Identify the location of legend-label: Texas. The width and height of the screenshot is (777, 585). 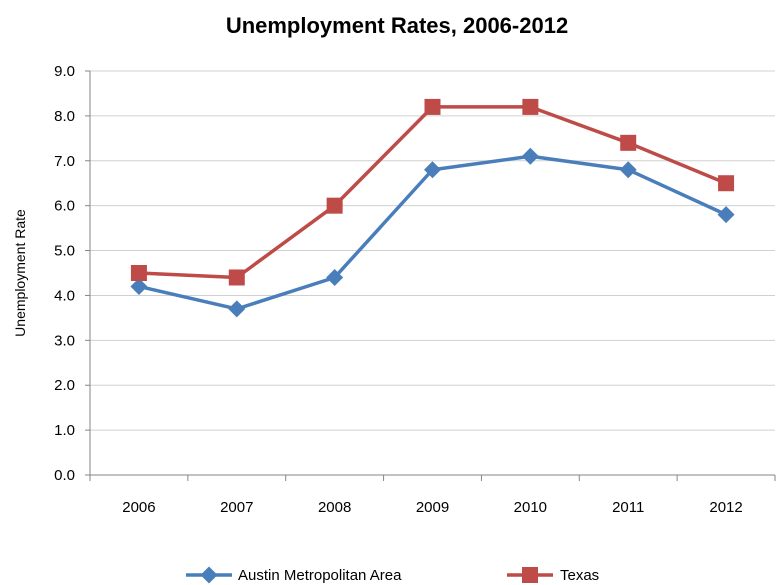
(579, 575).